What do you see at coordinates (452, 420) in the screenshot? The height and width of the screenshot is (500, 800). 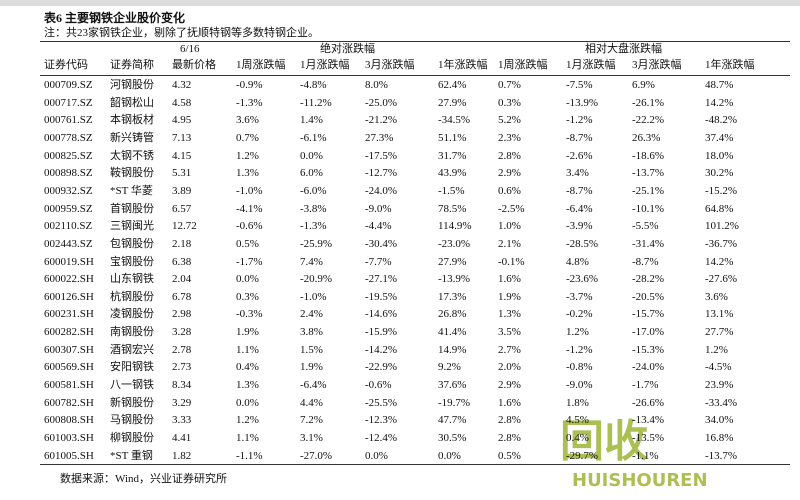 I see `cell: 47.7%` at bounding box center [452, 420].